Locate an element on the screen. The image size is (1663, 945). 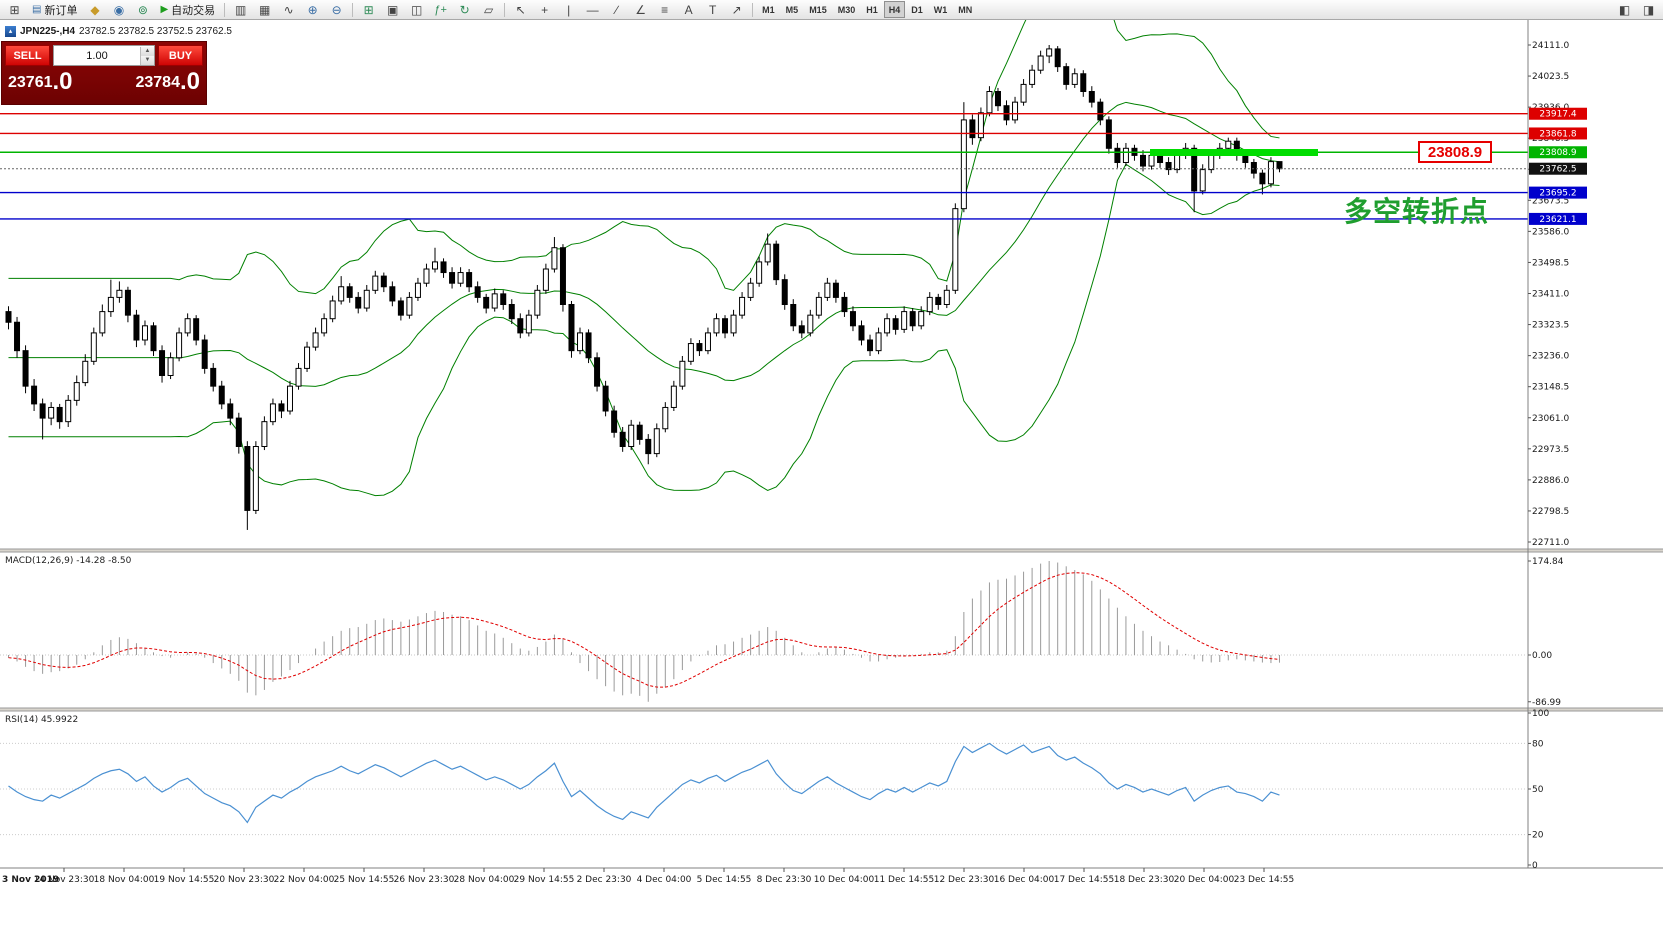
new-order-label: 新订单 is located at coordinates (61, 10).